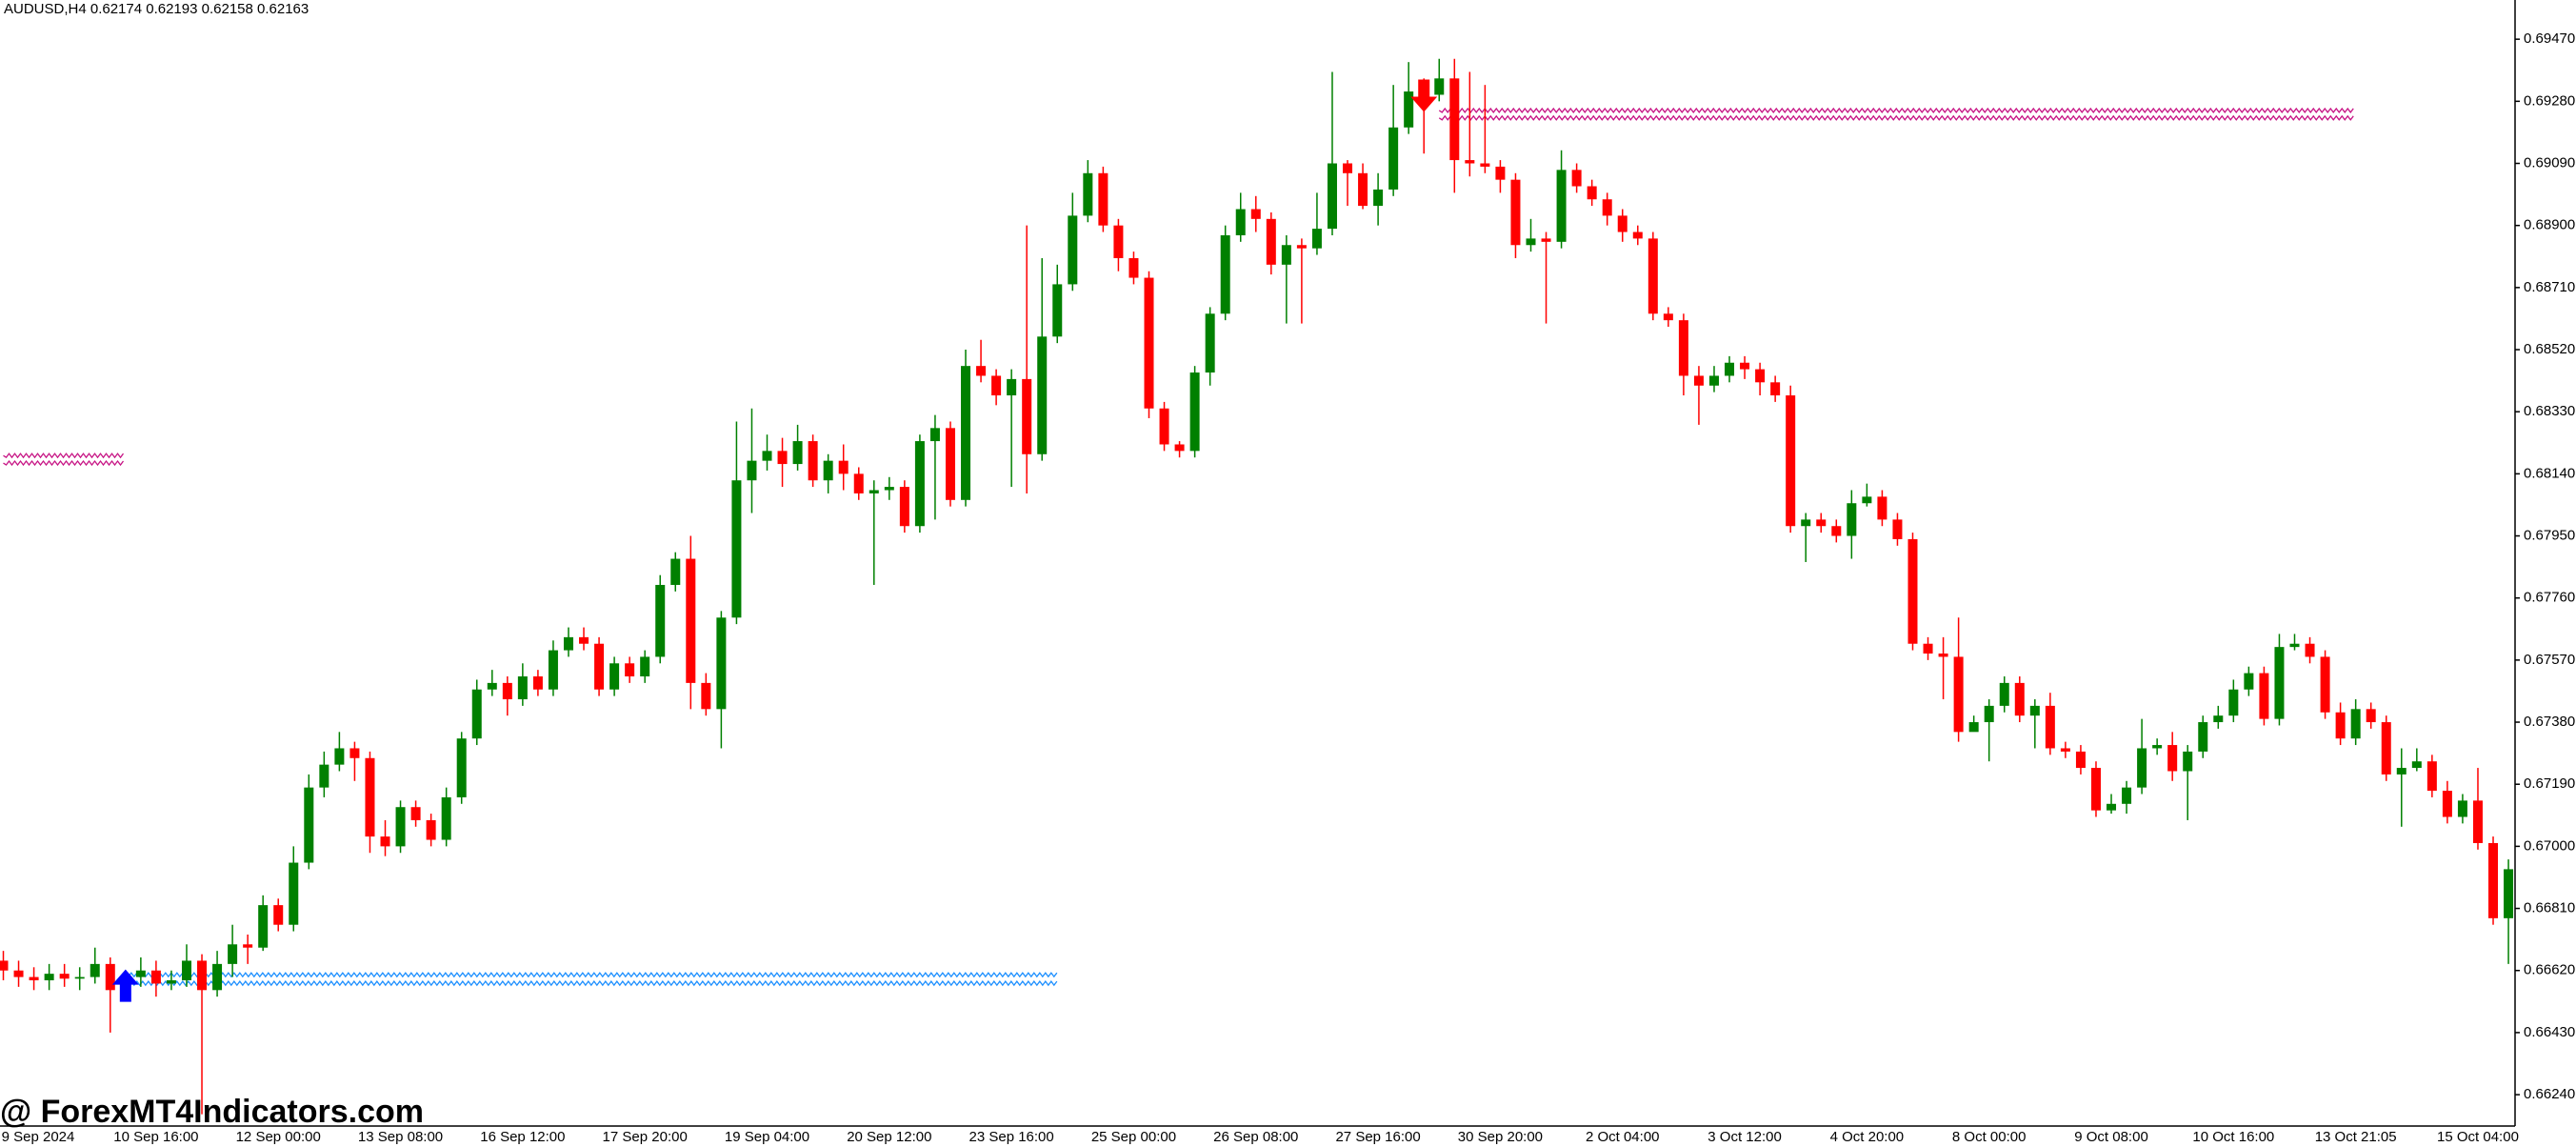 This screenshot has width=2576, height=1147. Describe the element at coordinates (1623, 1137) in the screenshot. I see `x-tick-label: 2 Oct 04:00` at that location.